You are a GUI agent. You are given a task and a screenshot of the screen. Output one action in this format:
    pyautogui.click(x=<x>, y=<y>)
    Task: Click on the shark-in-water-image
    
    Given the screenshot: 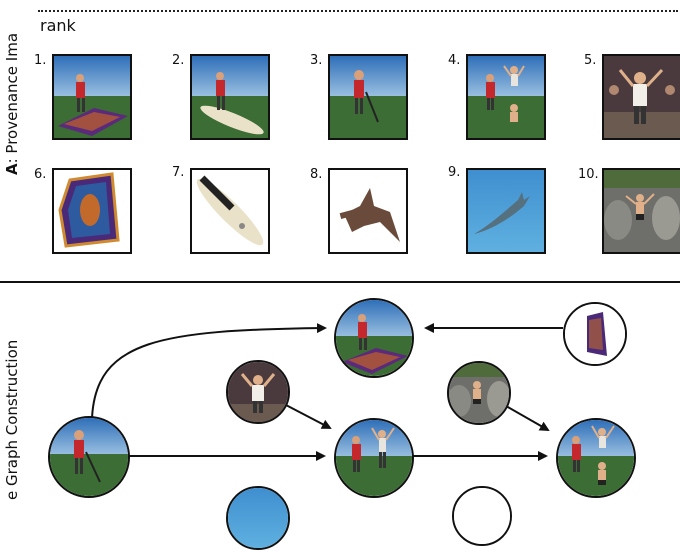 What is the action you would take?
    pyautogui.click(x=506, y=211)
    